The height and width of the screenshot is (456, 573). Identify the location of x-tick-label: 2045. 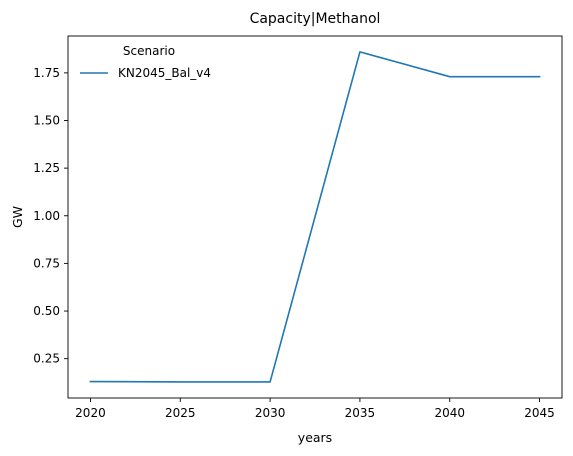
(539, 413).